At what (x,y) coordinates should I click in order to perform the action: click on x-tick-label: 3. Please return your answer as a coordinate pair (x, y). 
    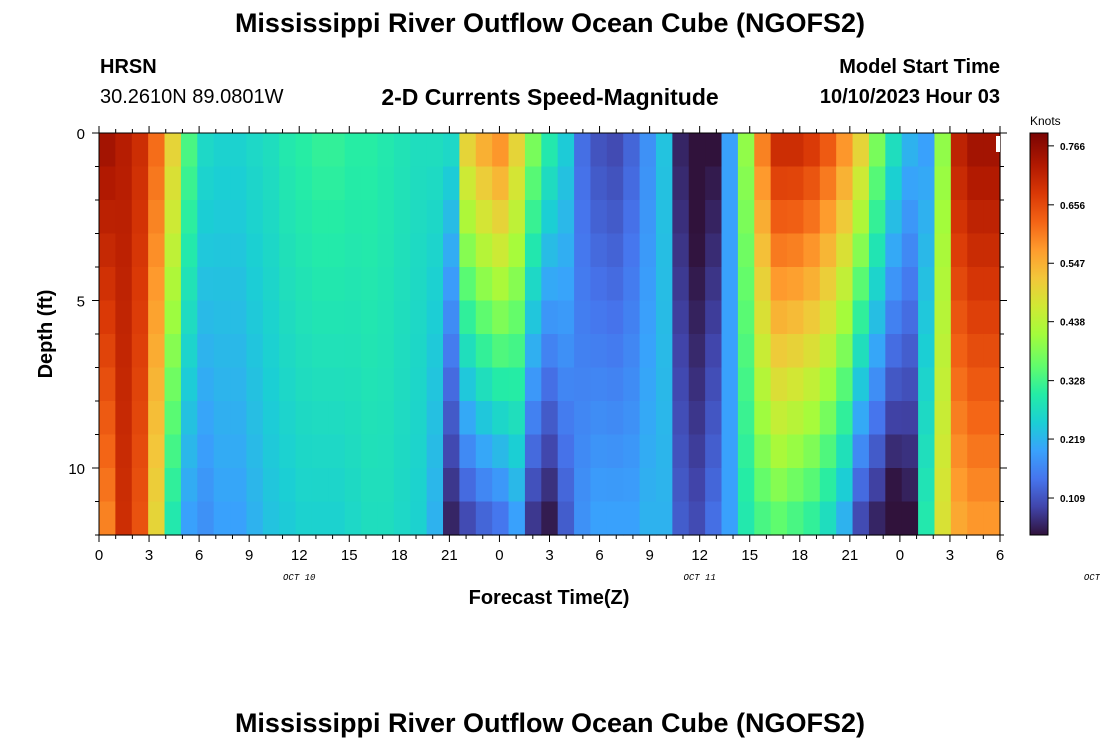
    Looking at the image, I should click on (549, 555).